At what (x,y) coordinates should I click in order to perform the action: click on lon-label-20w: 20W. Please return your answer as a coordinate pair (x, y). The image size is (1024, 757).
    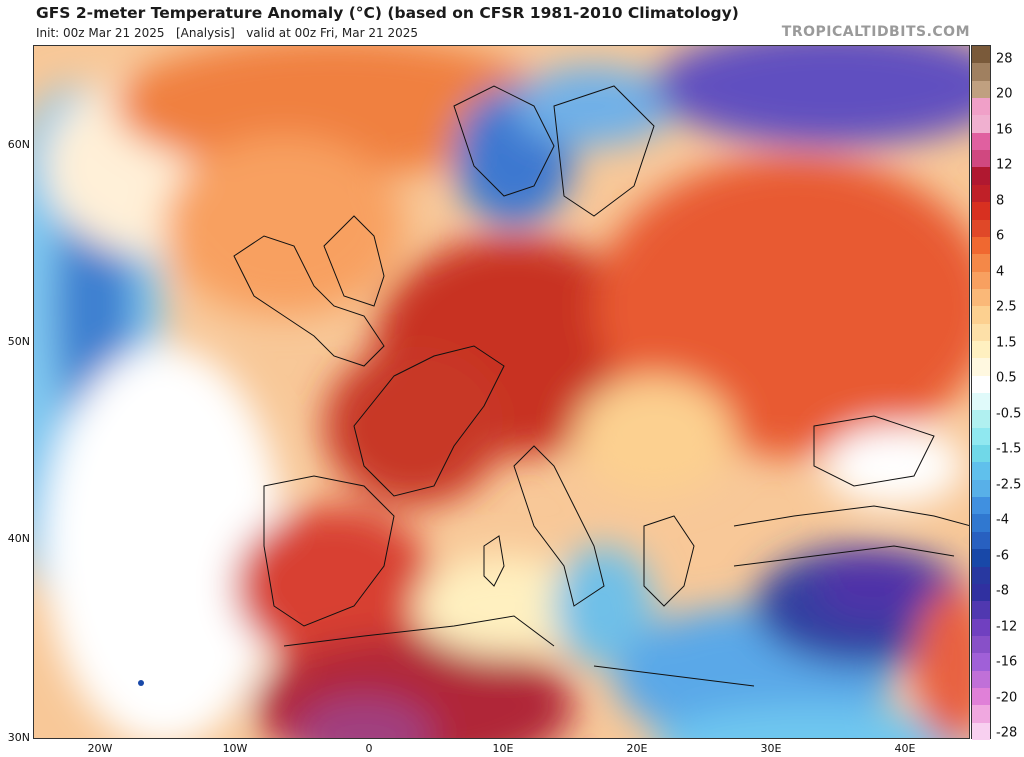
    Looking at the image, I should click on (100, 748).